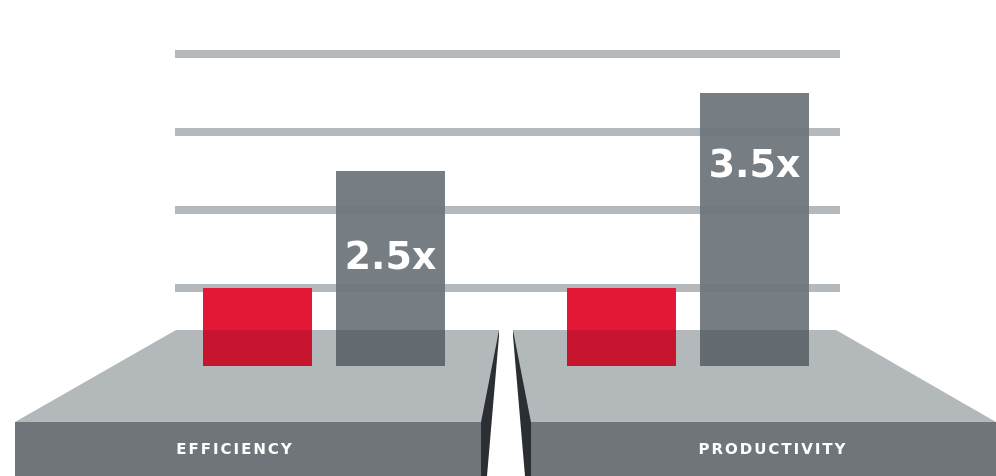  I want to click on bar-labels: 2.5x 3.5x, so click(573, 210).